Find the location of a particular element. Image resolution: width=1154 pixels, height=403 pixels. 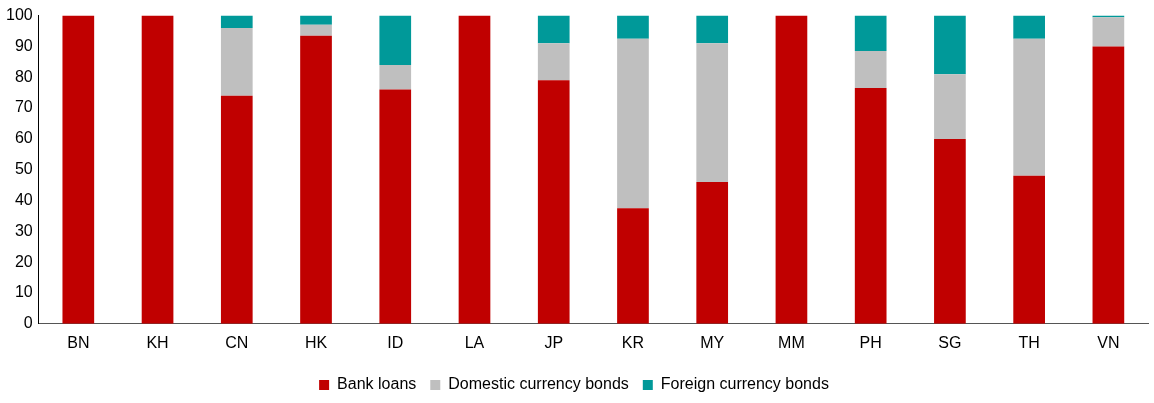

x-tick-label: KH is located at coordinates (157, 342).